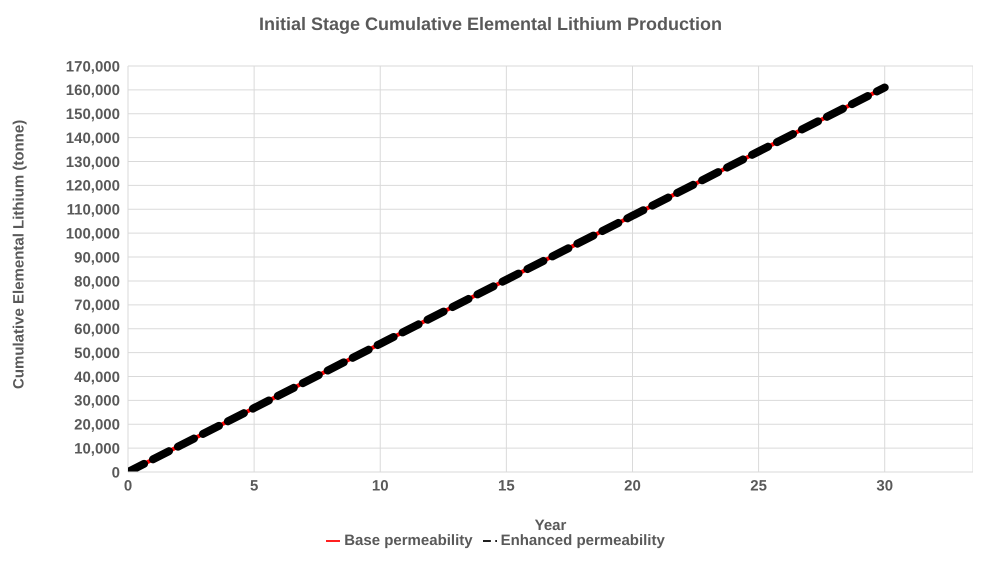  I want to click on y-tick-label: 30,000, so click(97, 401).